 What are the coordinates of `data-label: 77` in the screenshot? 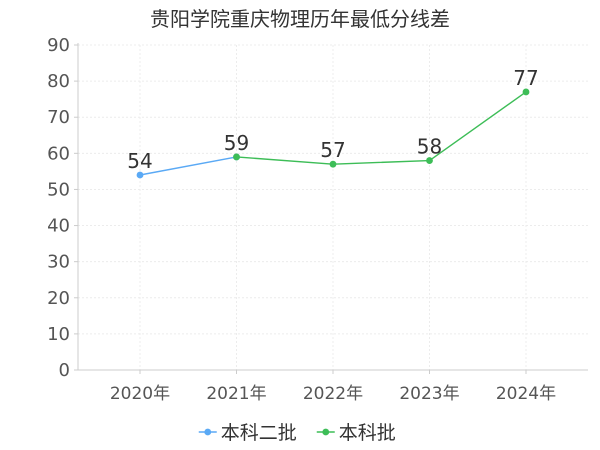 It's located at (525, 78).